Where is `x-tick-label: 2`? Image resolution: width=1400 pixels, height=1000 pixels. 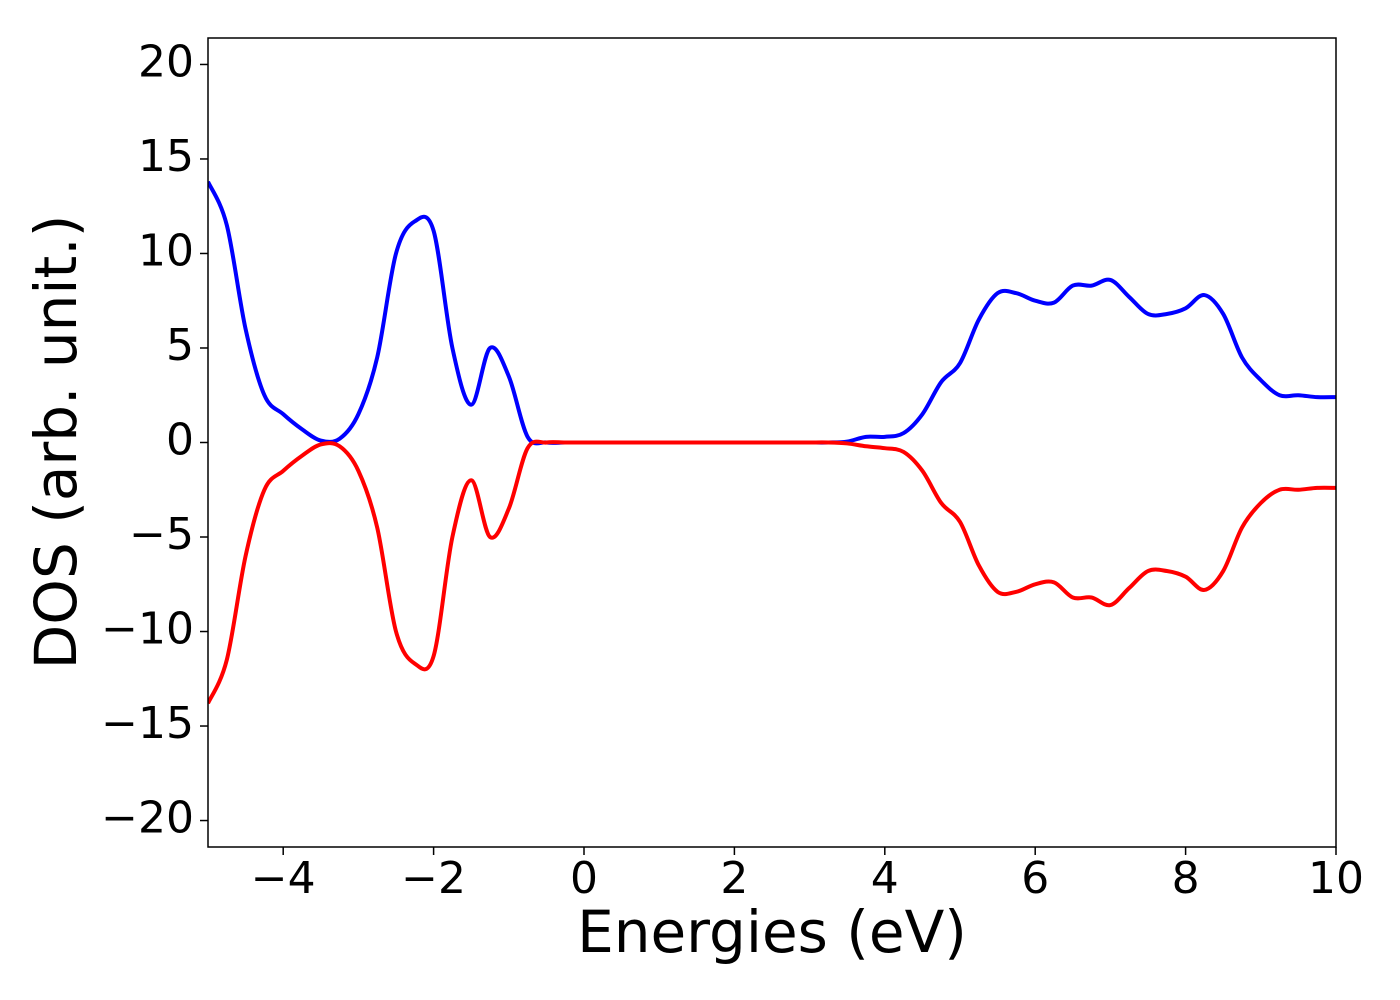 x-tick-label: 2 is located at coordinates (734, 878).